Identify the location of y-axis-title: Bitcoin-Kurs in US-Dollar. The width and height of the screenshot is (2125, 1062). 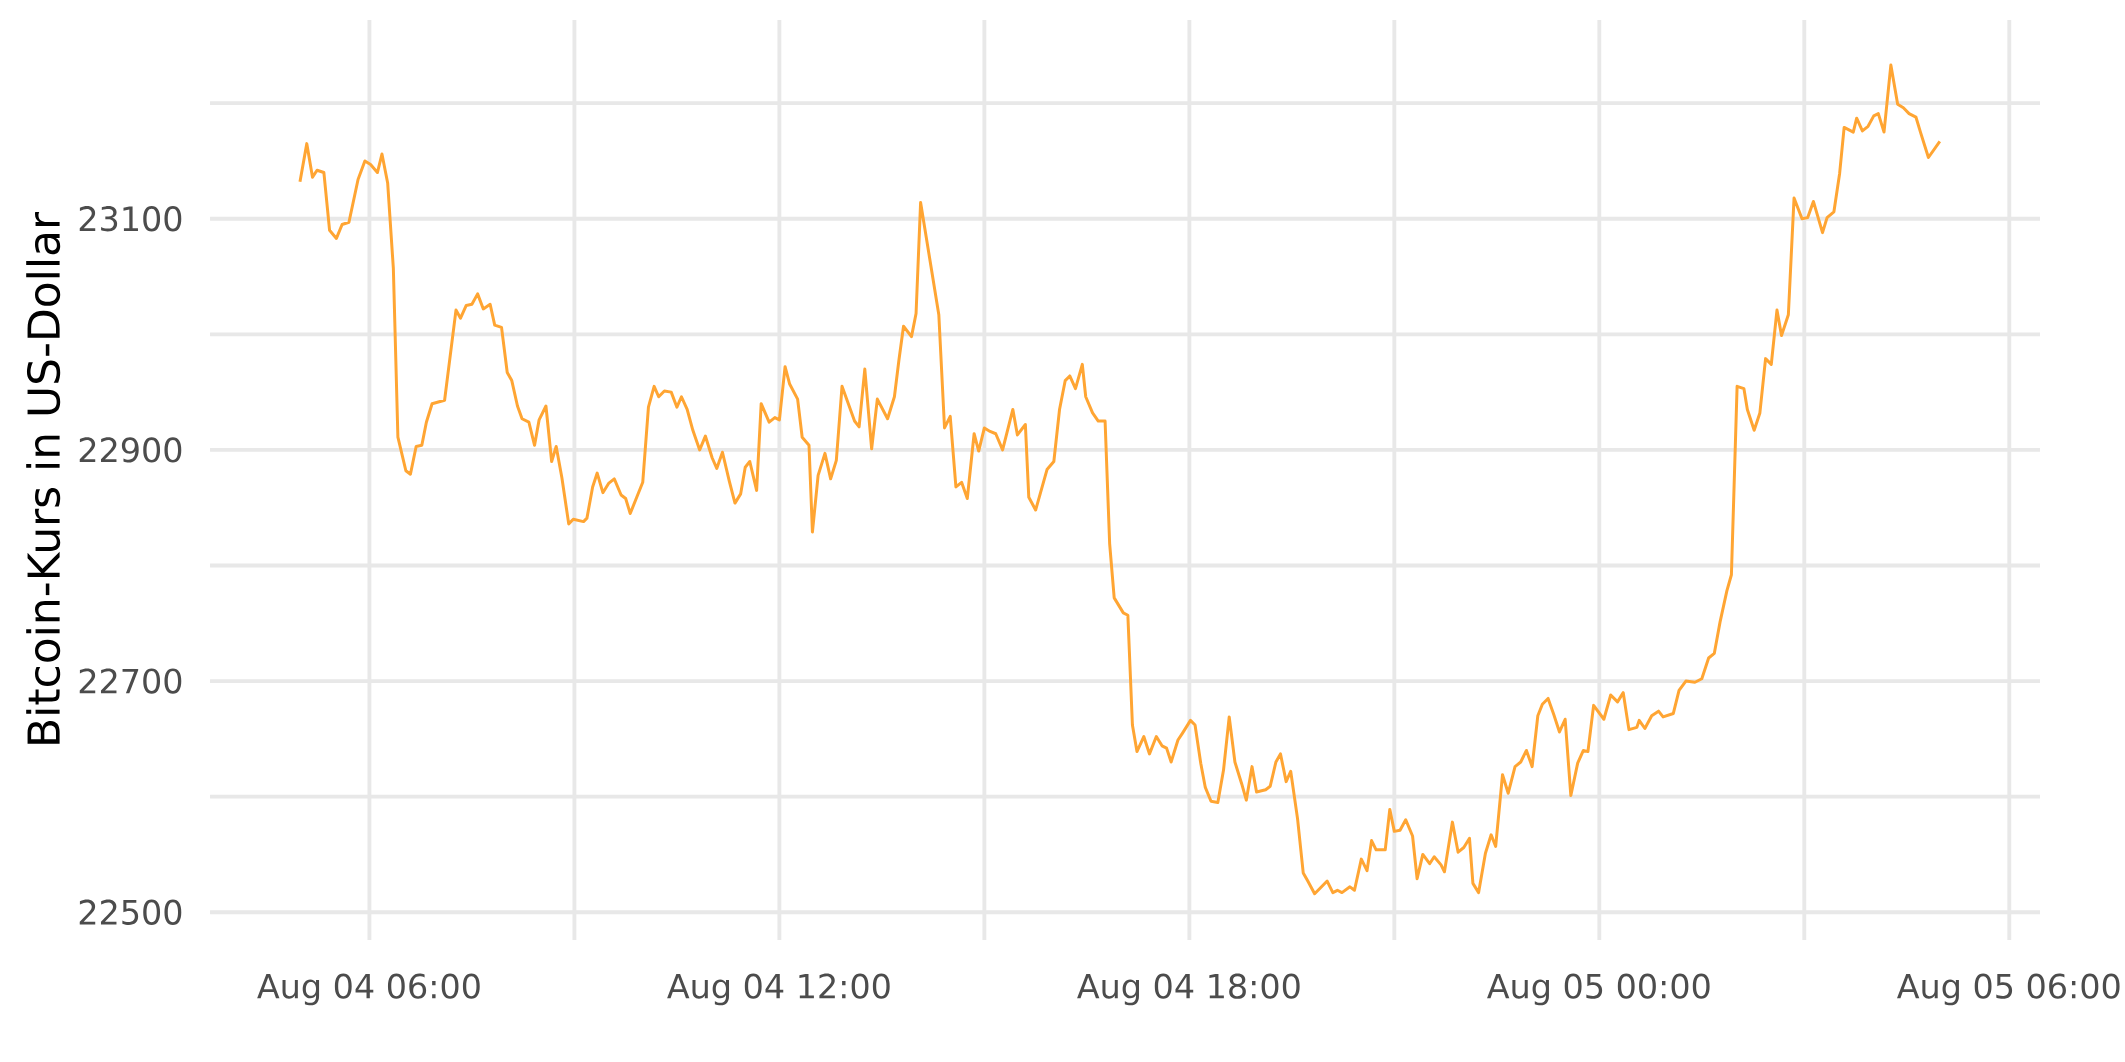
(43, 477).